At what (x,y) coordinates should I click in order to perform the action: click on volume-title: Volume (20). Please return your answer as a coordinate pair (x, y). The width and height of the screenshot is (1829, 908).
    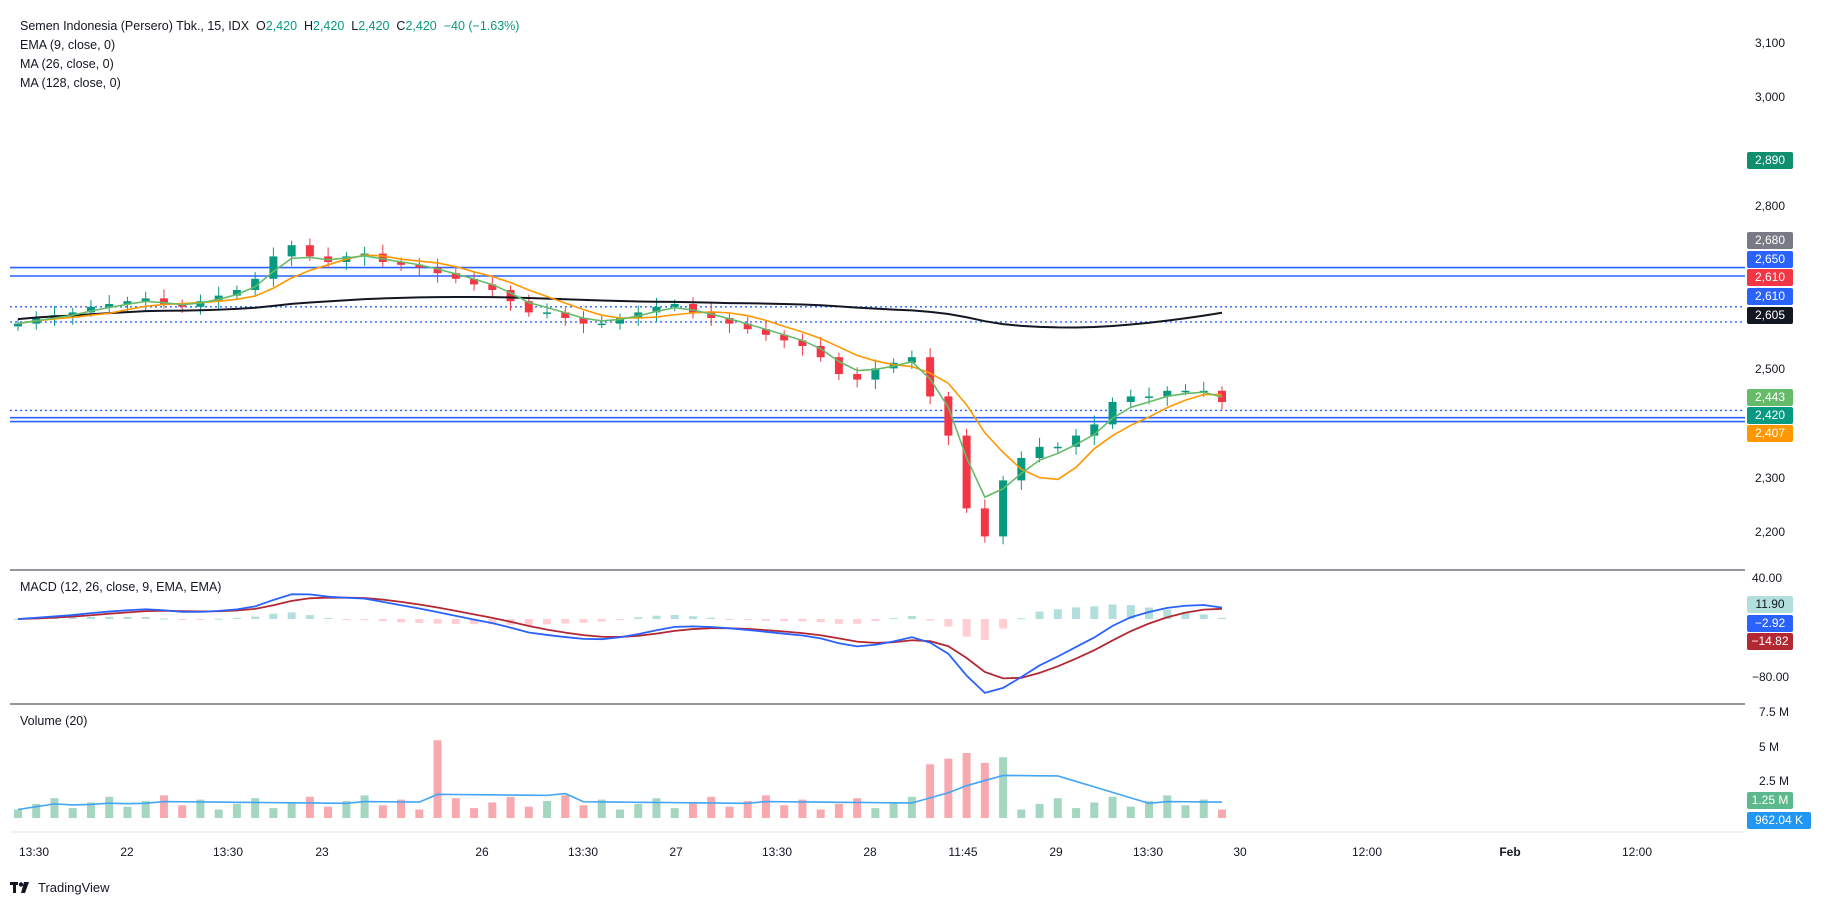
    Looking at the image, I should click on (54, 721).